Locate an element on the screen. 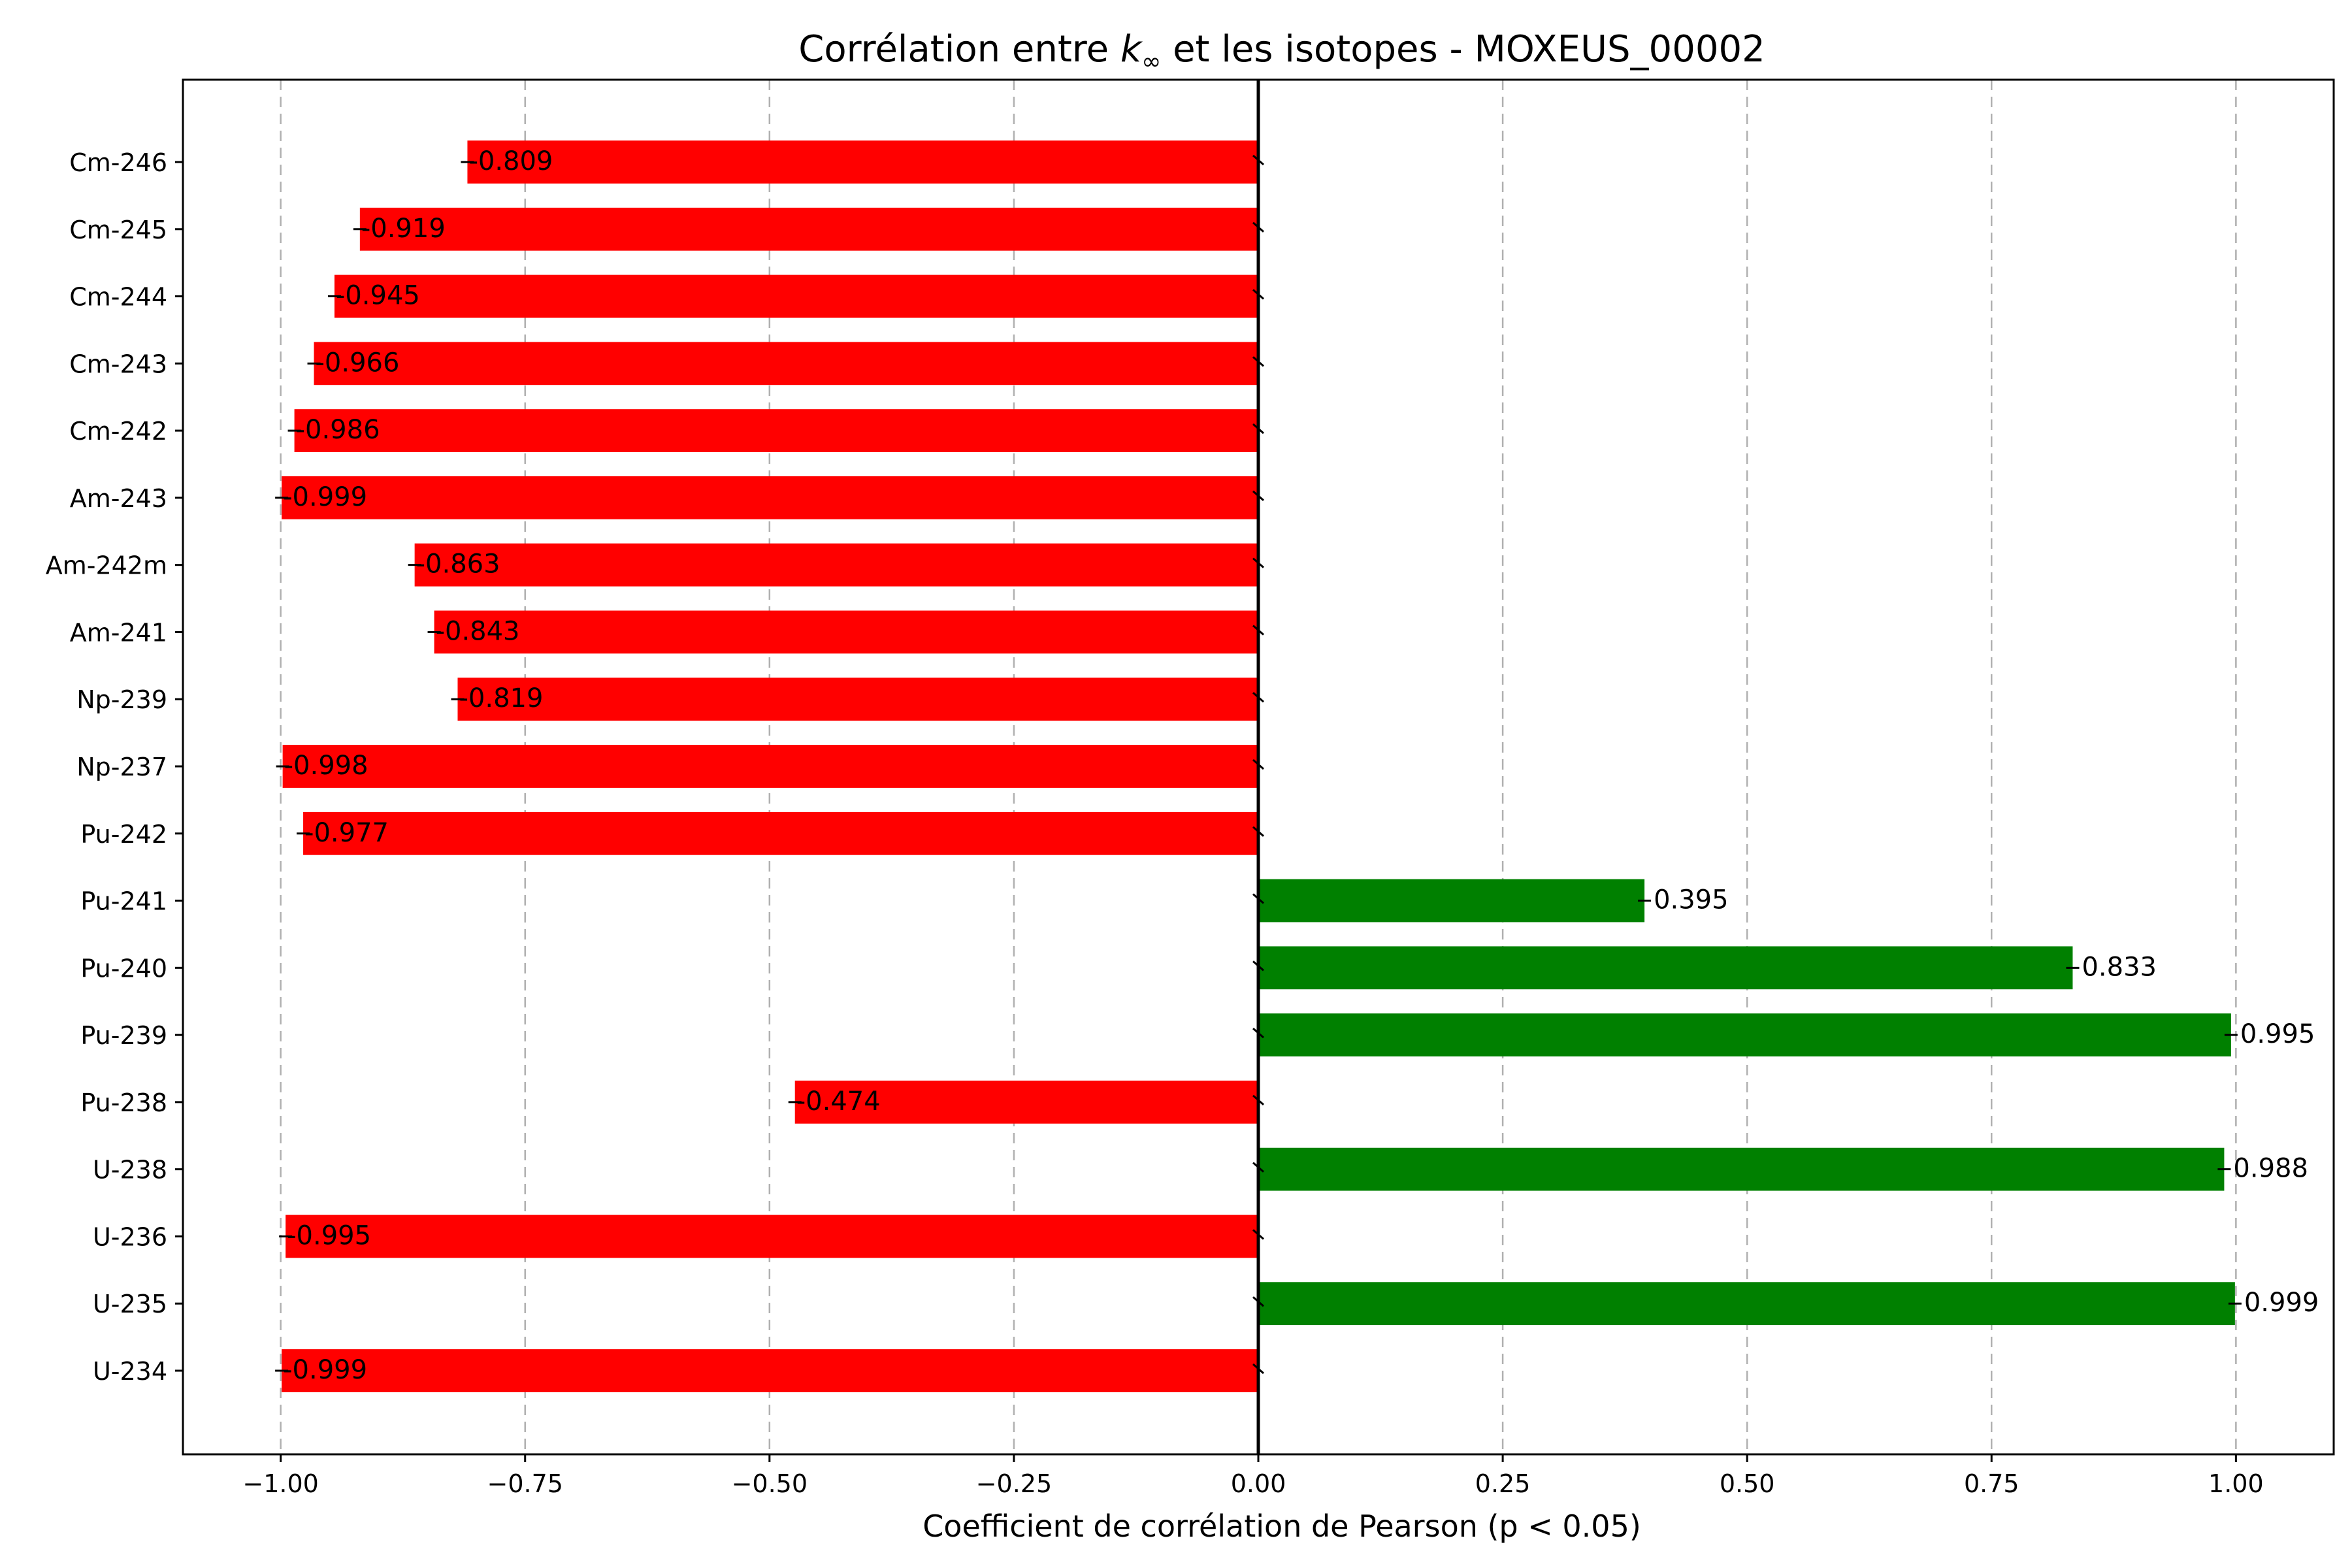 This screenshot has height=1568, width=2352. x-tick-label: −0.25 is located at coordinates (1014, 1483).